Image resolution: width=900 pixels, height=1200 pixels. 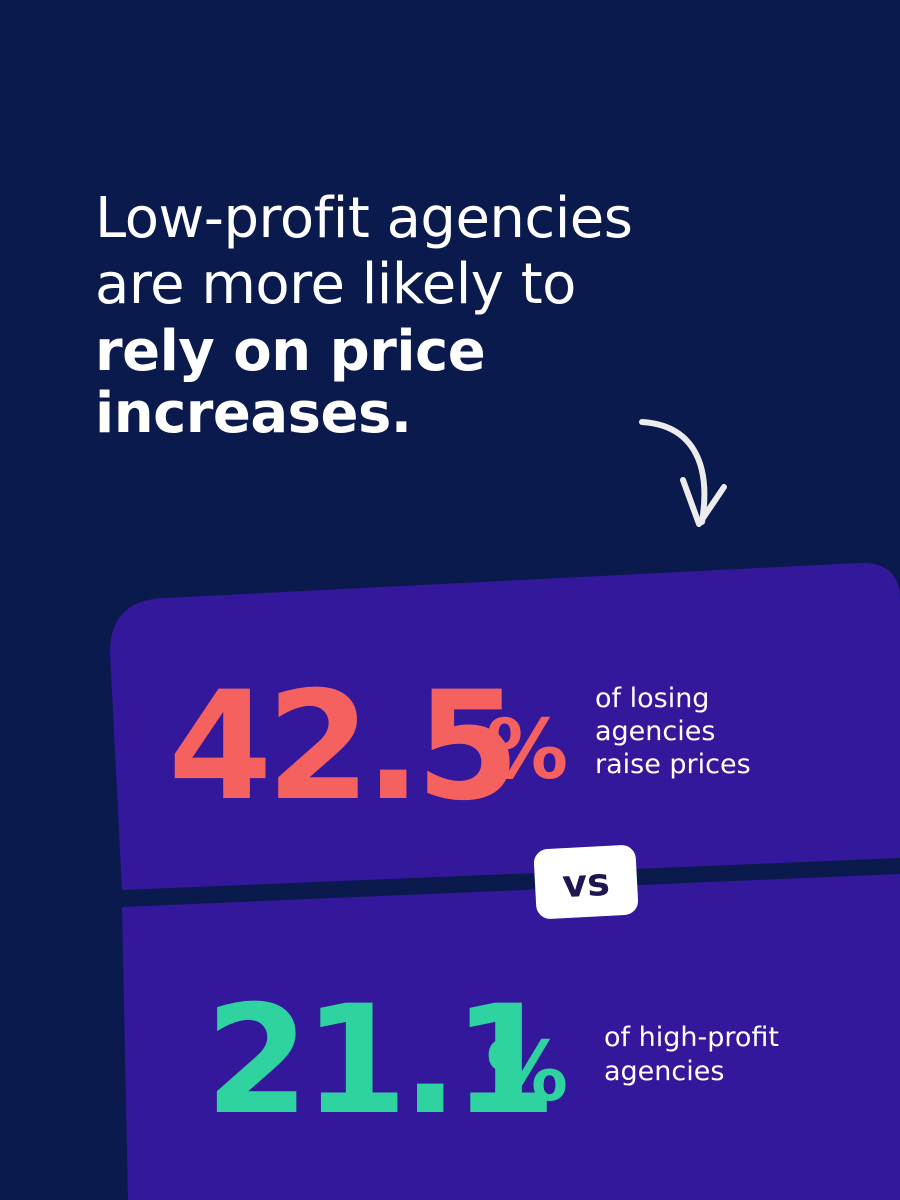 What do you see at coordinates (652, 698) in the screenshot?
I see `stat-caption: of losing` at bounding box center [652, 698].